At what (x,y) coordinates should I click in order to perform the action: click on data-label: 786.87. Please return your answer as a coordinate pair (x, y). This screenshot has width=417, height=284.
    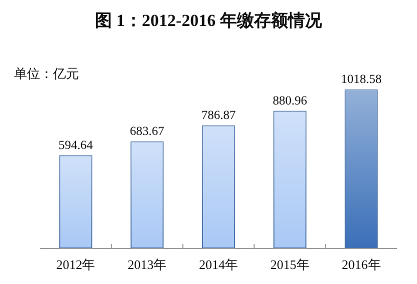
    Looking at the image, I should click on (218, 115).